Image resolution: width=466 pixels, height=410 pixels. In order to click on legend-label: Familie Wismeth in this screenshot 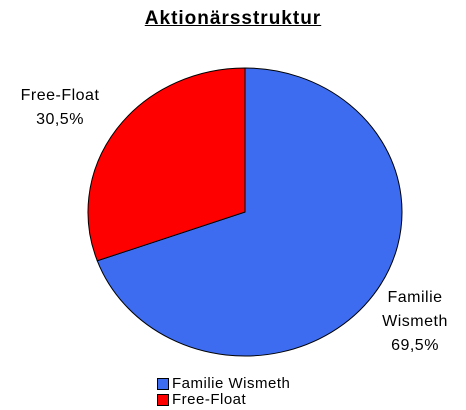, I will do `click(231, 383)`.